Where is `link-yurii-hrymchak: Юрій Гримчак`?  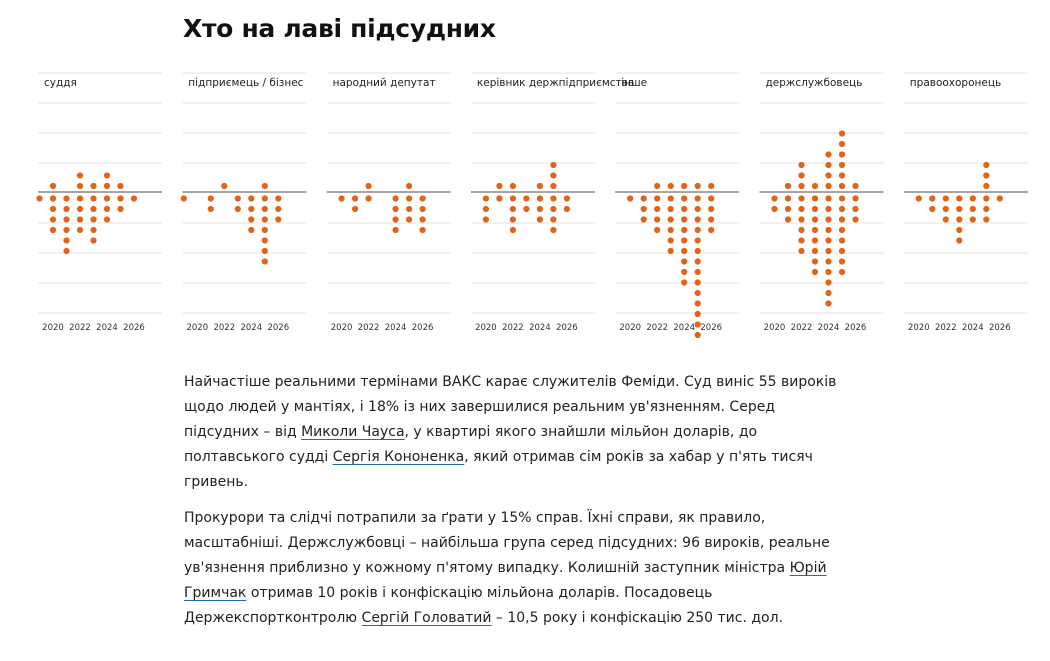 link-yurii-hrymchak: Юрій Гримчак is located at coordinates (505, 580).